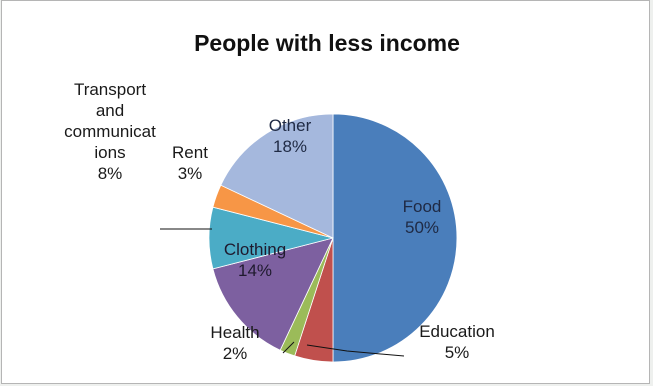  I want to click on pie-slice-clothing, so click(273, 294).